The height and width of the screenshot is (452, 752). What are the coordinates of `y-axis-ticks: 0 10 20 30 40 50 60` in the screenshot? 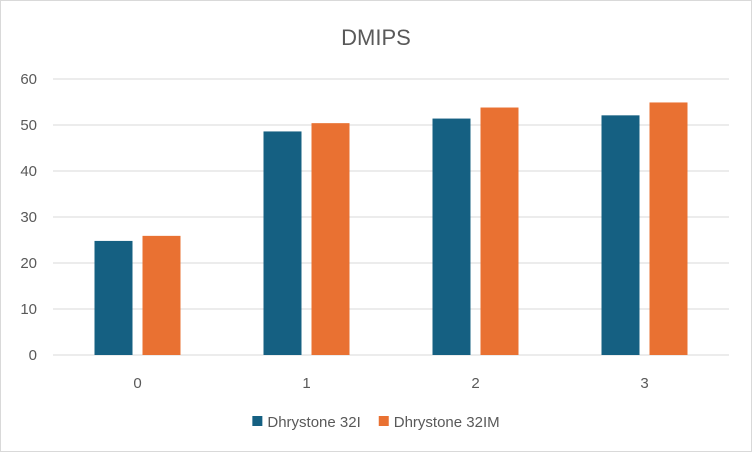 It's located at (28, 217).